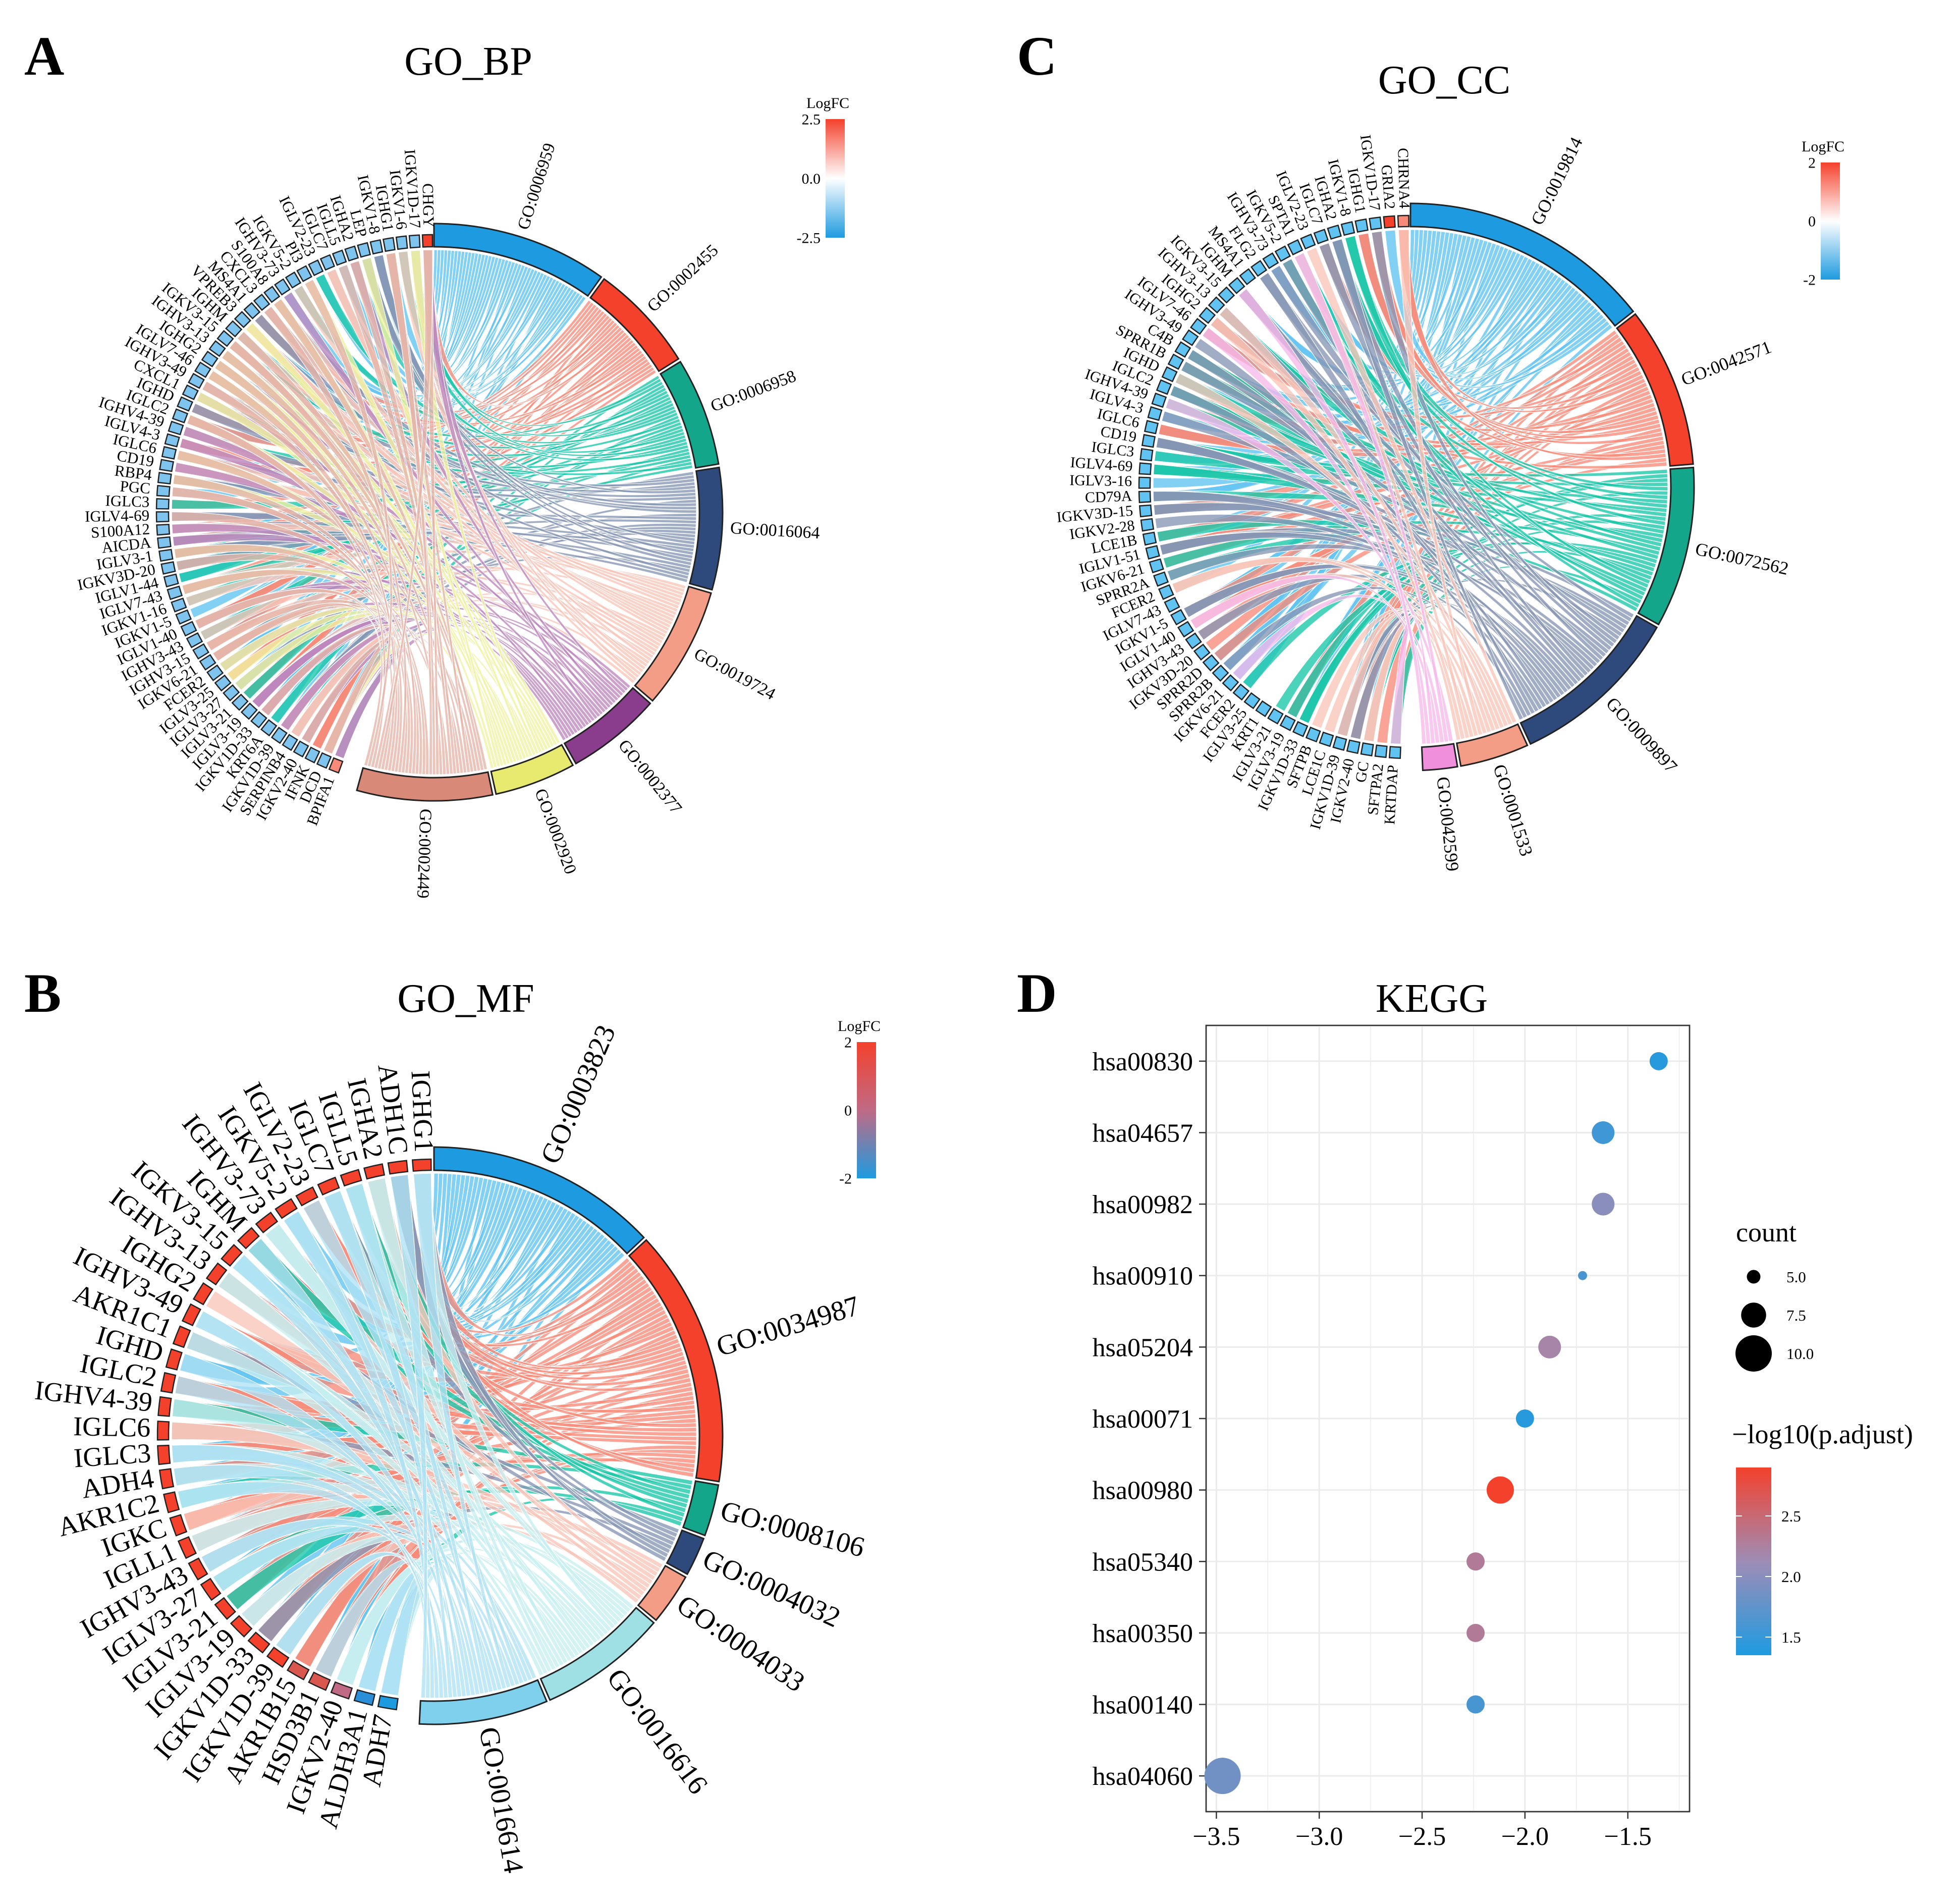 The image size is (1957, 1904). What do you see at coordinates (1403, 178) in the screenshot?
I see `gene-label-chrna4: CHRNA4` at bounding box center [1403, 178].